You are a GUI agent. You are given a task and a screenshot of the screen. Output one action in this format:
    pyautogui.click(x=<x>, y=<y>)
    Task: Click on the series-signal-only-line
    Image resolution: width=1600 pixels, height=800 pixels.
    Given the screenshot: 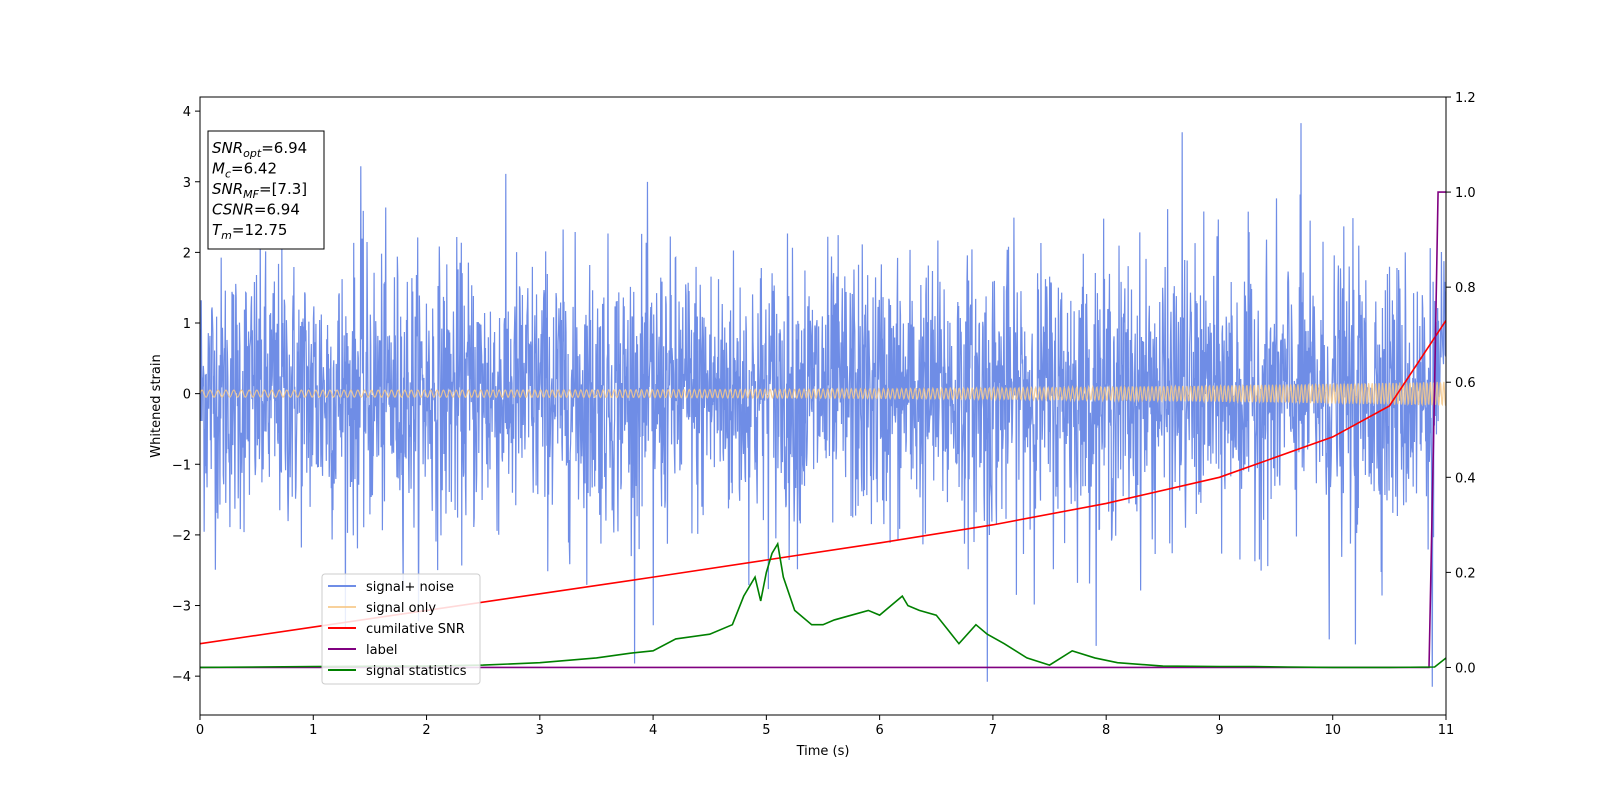 What is the action you would take?
    pyautogui.click(x=823, y=394)
    